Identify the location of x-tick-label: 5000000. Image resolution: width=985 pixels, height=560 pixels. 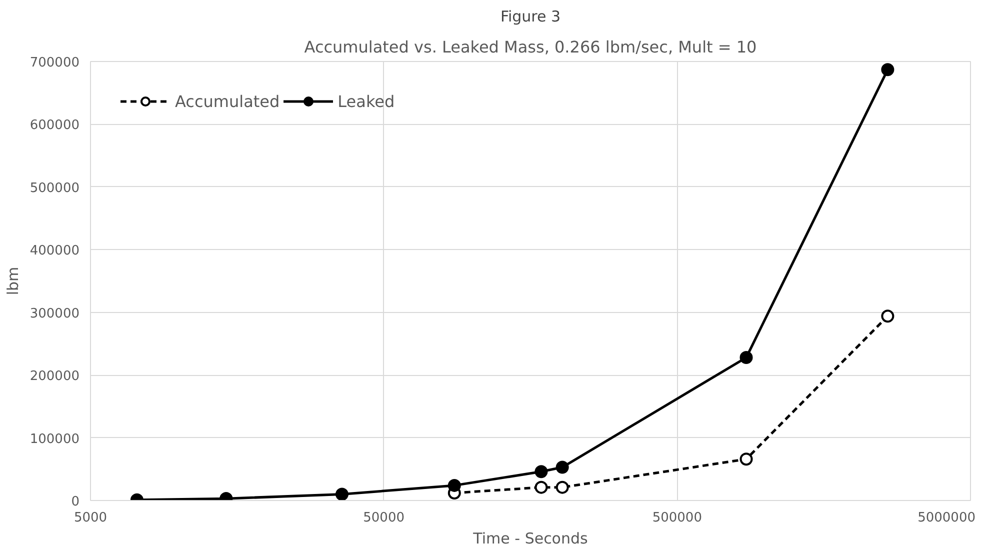
(947, 518).